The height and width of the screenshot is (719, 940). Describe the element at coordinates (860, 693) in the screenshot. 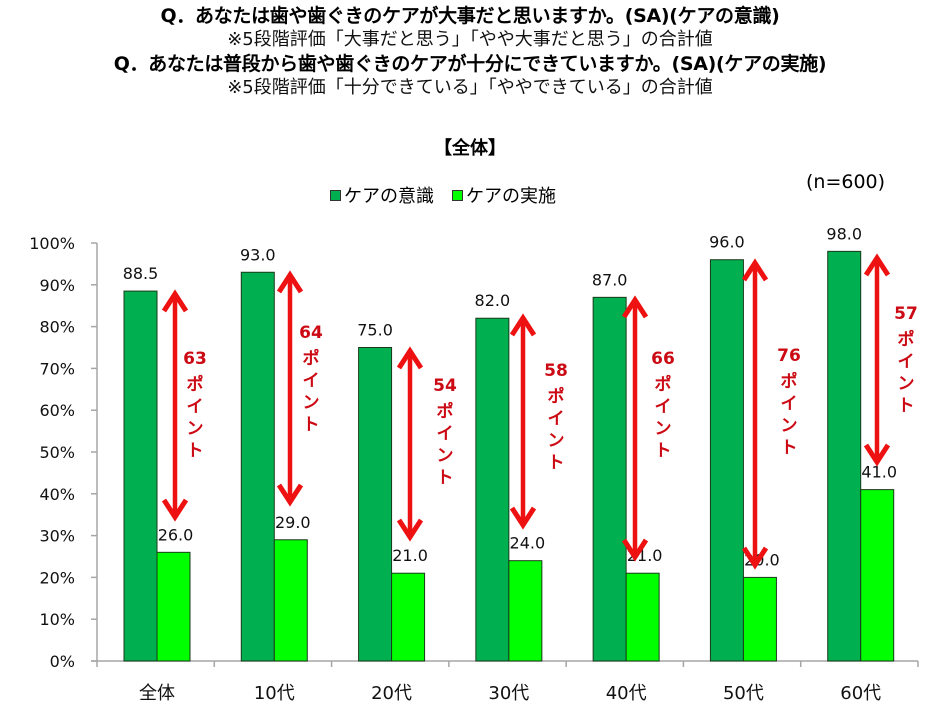

I see `x-category-label: 60代` at that location.